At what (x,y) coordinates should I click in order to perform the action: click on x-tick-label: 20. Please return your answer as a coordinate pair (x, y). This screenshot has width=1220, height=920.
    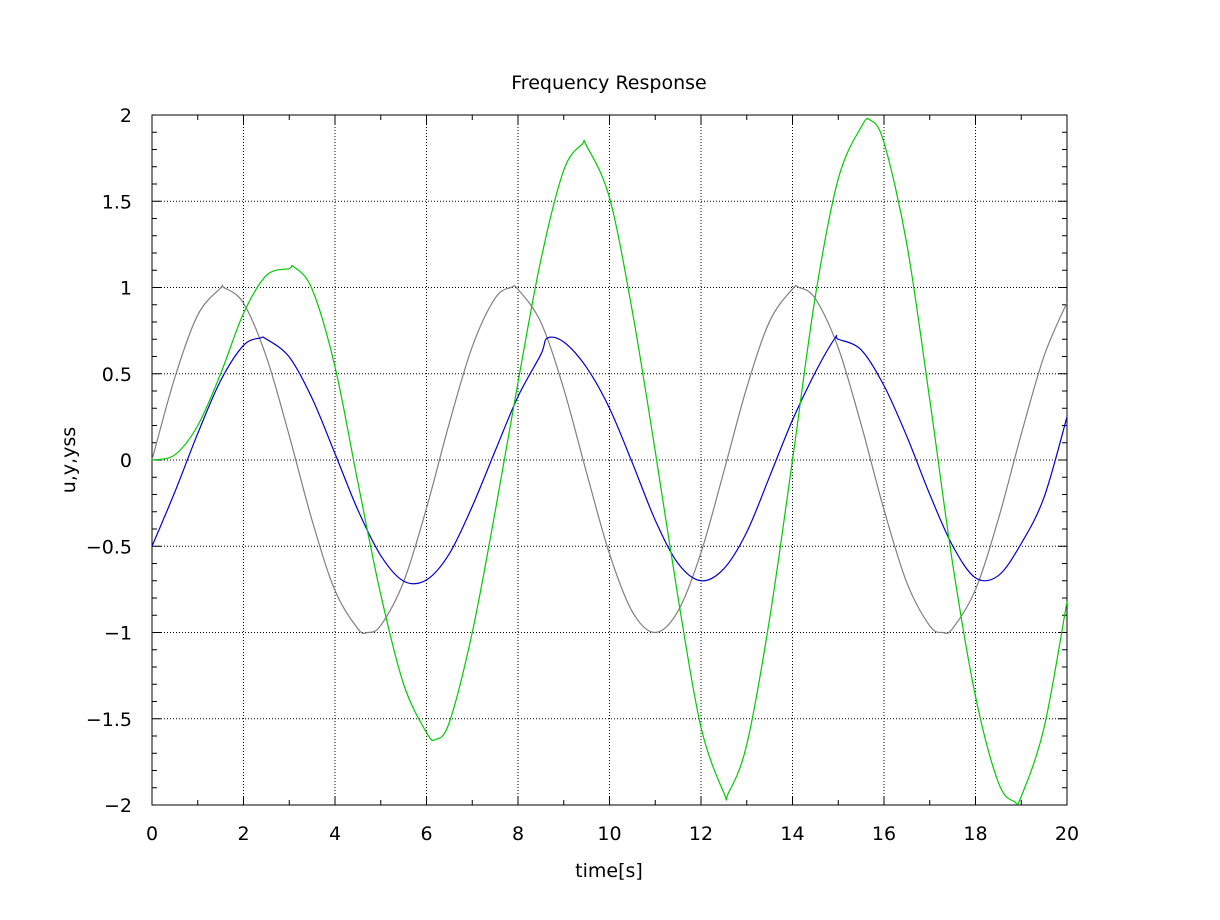
    Looking at the image, I should click on (1067, 834).